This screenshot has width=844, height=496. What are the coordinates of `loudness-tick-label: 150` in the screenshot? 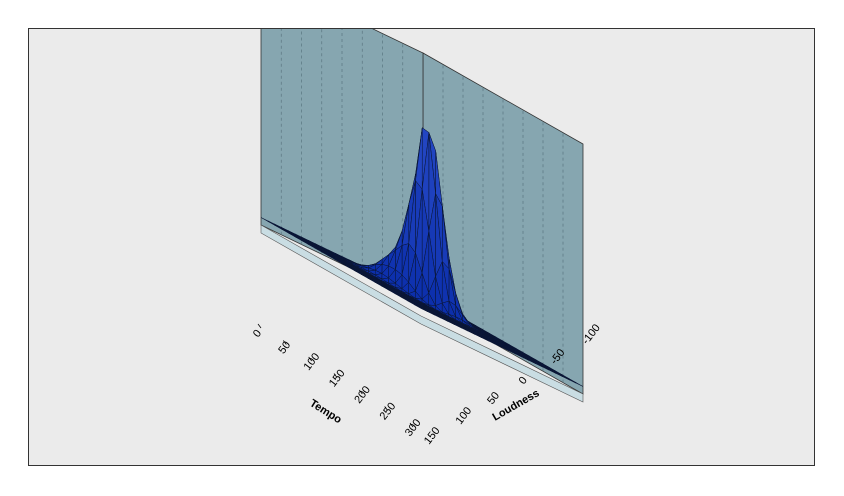 It's located at (432, 436).